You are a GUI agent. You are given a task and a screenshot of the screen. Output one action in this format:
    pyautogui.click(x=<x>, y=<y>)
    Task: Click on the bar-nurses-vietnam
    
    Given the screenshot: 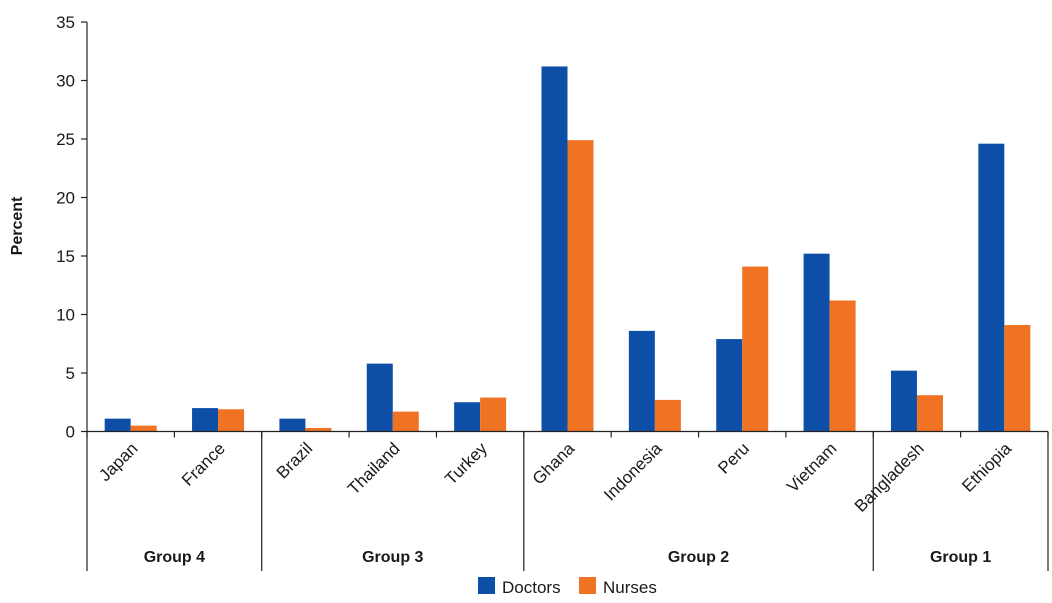 What is the action you would take?
    pyautogui.click(x=842, y=366)
    